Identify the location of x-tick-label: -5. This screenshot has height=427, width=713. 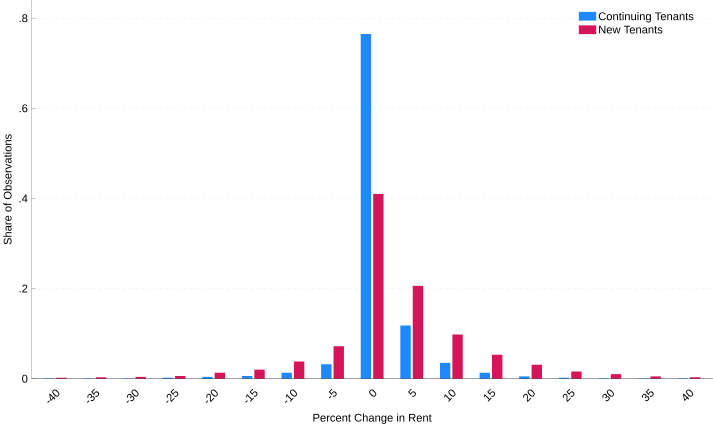
(332, 393).